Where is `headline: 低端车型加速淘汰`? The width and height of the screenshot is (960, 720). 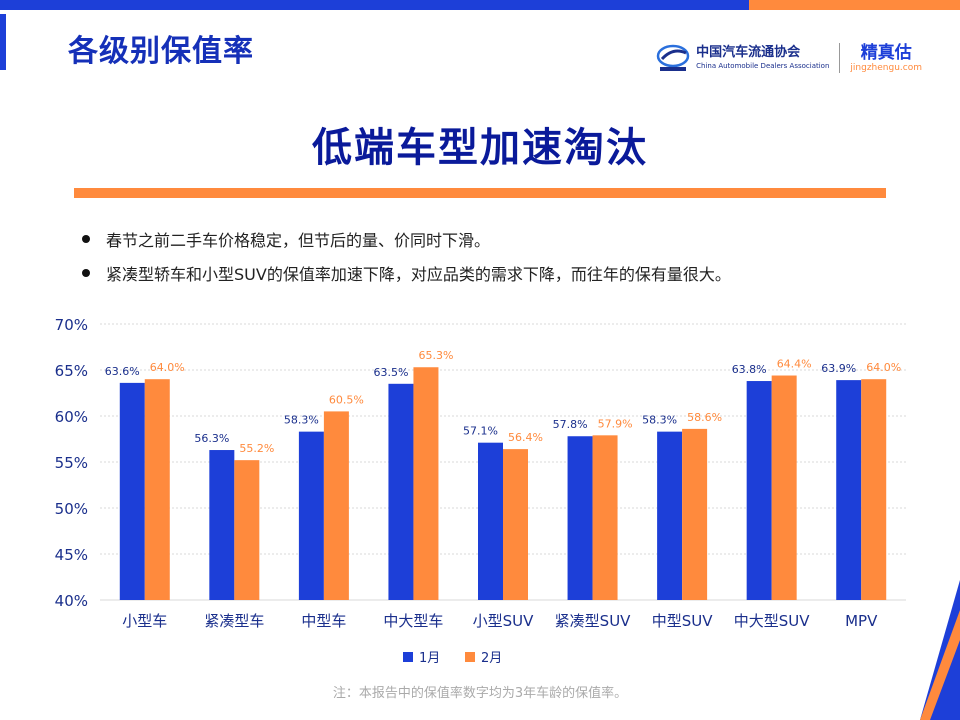
headline: 低端车型加速淘汰 is located at coordinates (480, 148).